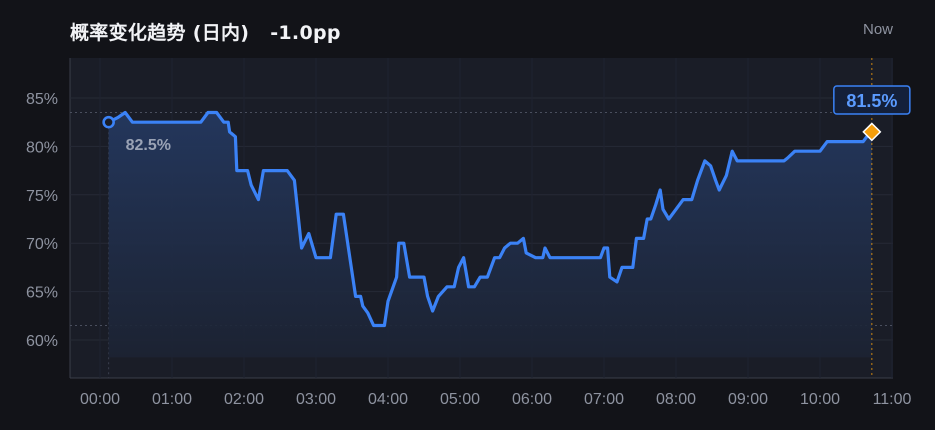 The width and height of the screenshot is (935, 430). Describe the element at coordinates (604, 399) in the screenshot. I see `x-tick-label: 07:00` at that location.